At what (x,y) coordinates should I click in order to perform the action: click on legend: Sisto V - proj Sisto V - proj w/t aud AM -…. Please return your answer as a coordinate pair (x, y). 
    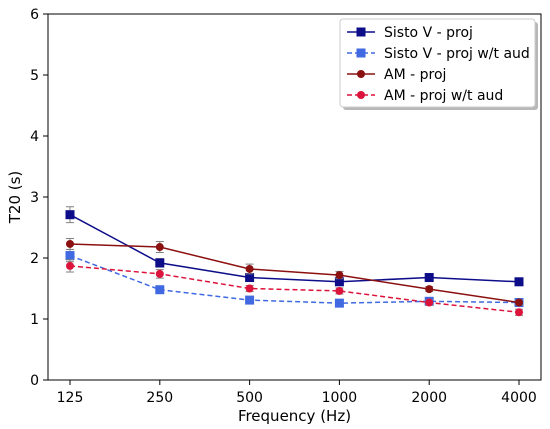
    Looking at the image, I should click on (438, 64).